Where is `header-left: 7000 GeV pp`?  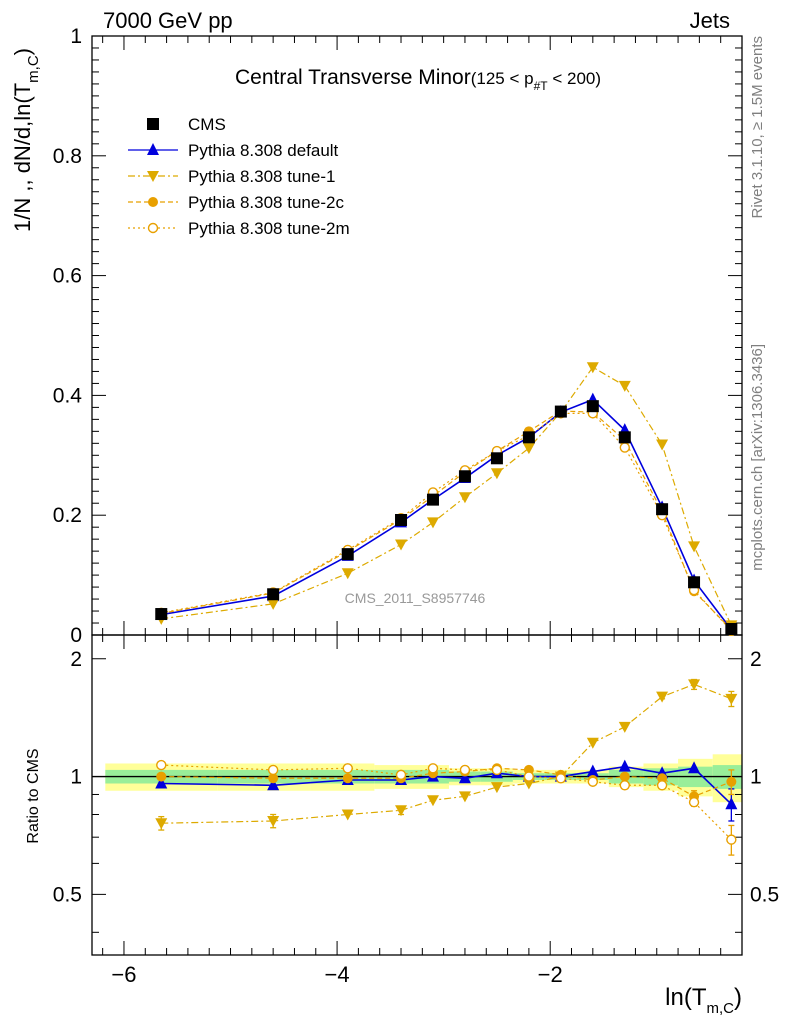 header-left: 7000 GeV pp is located at coordinates (168, 20).